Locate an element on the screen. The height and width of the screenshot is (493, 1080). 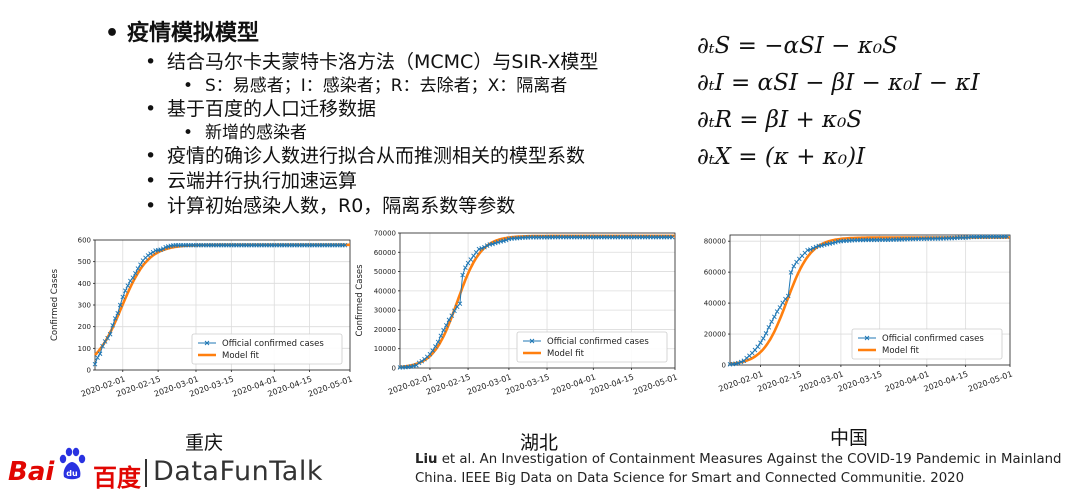
bullet-item: • 新增的感染者 is located at coordinates (245, 133).